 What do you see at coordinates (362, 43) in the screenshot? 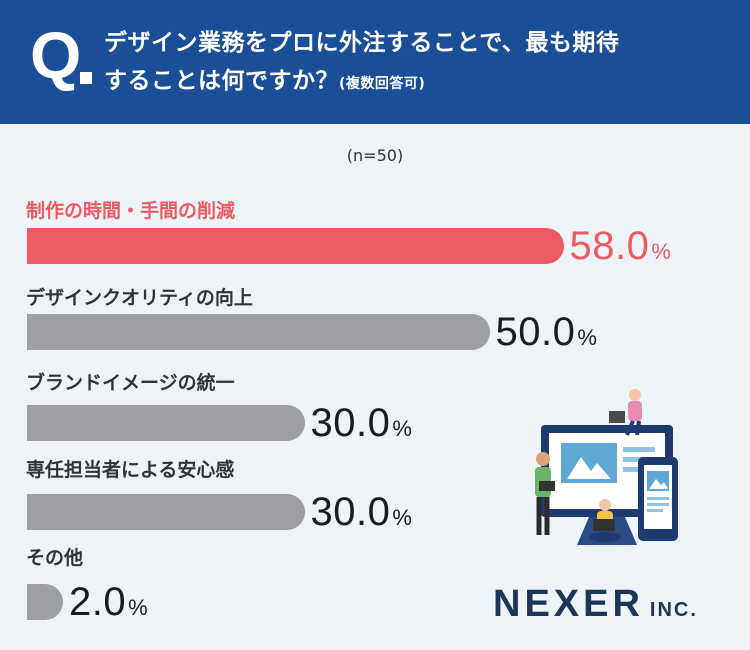
I see `question-line-1: デザイン業務をプロに外注することで、最も期待` at bounding box center [362, 43].